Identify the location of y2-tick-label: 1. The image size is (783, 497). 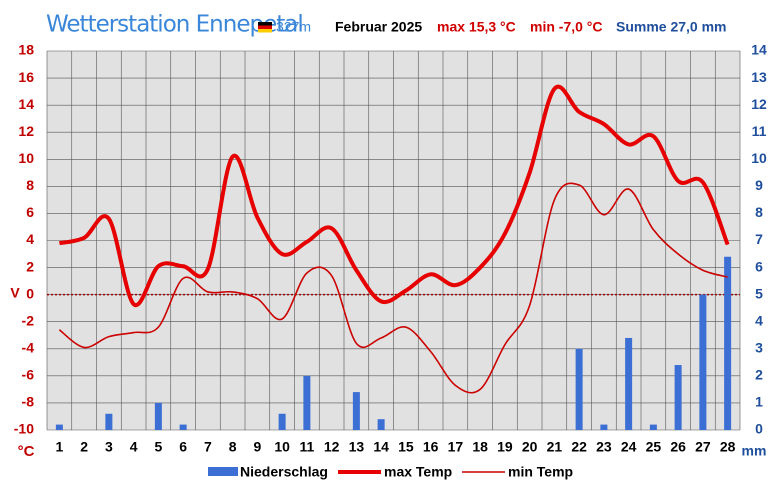
(759, 402).